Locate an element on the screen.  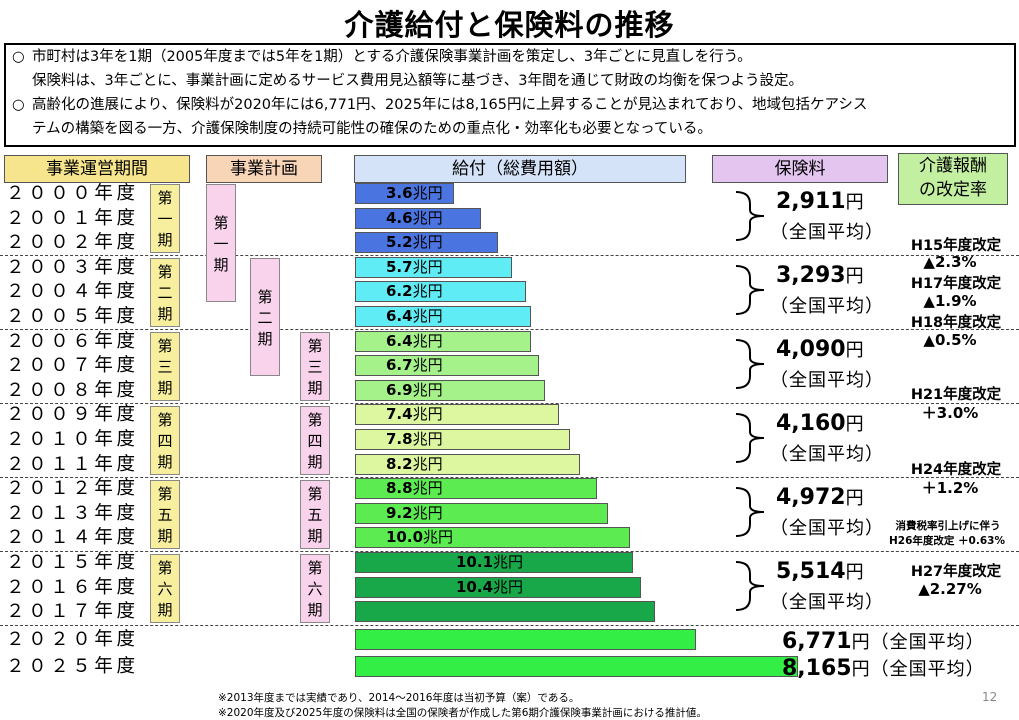
revision-h26: H26年度改定 ＋0.63% is located at coordinates (947, 541).